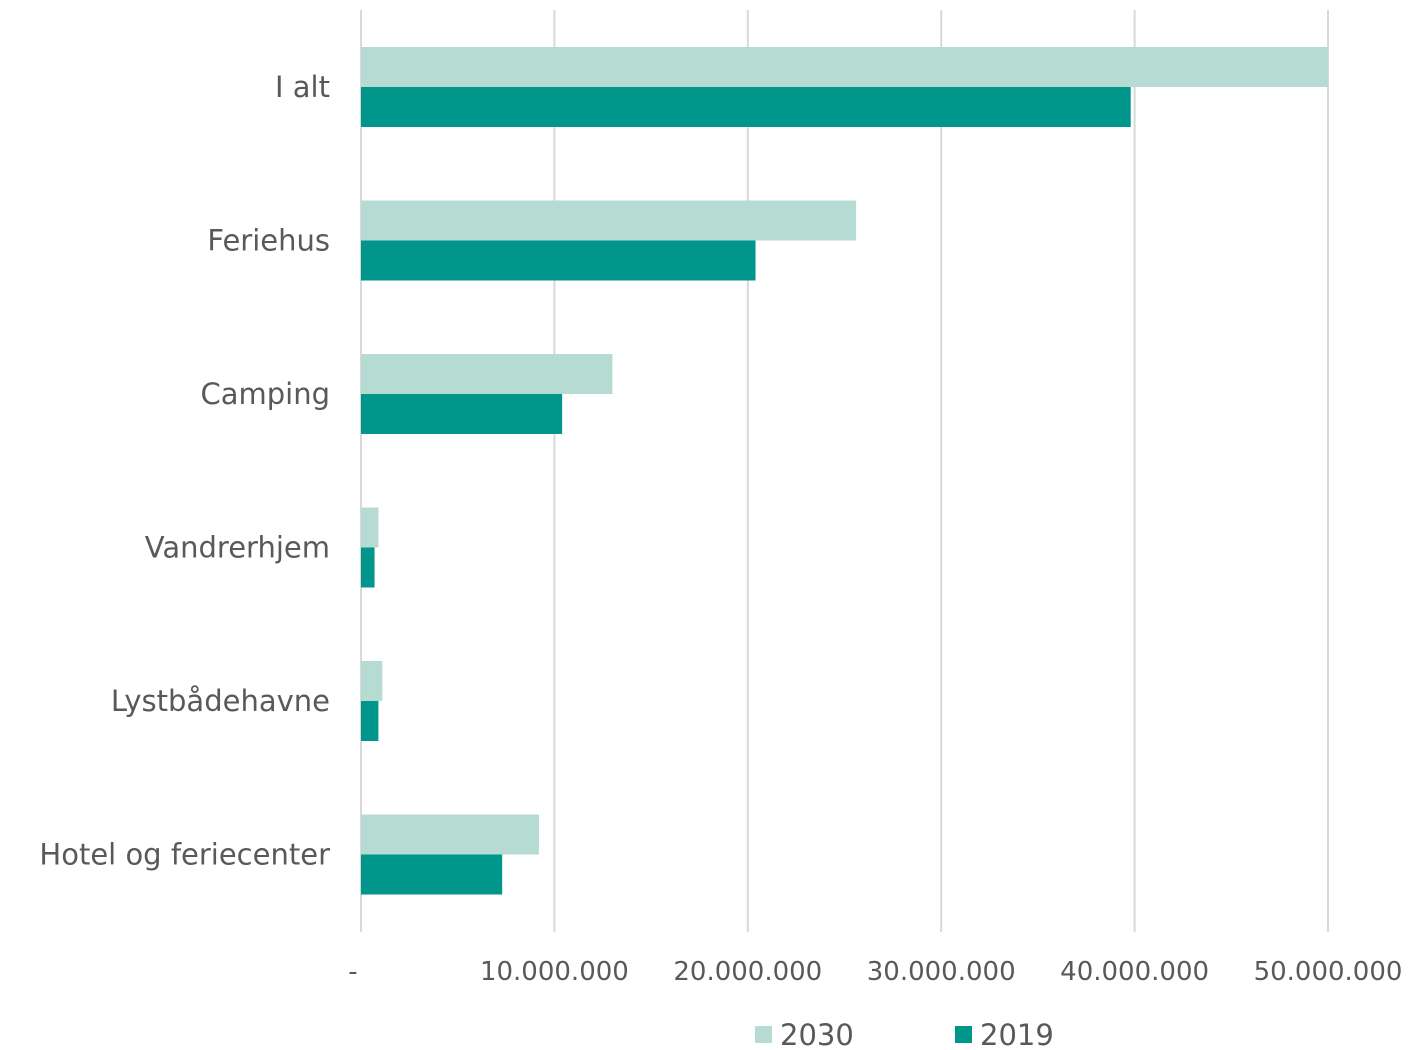  What do you see at coordinates (554, 972) in the screenshot?
I see `x-tick-label-1: 10.000.000` at bounding box center [554, 972].